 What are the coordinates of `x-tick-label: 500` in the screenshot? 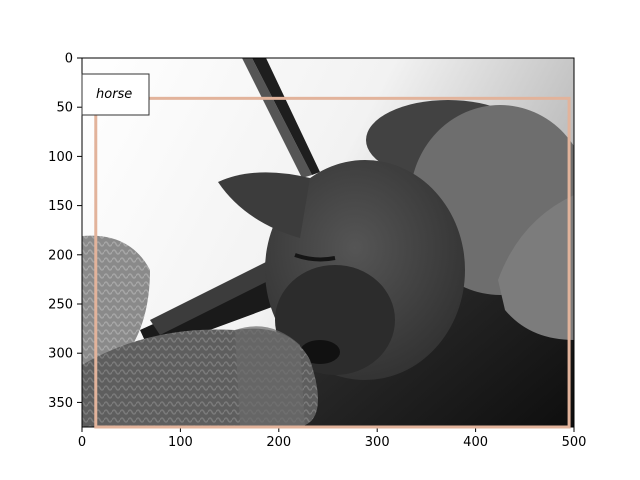 It's located at (574, 442).